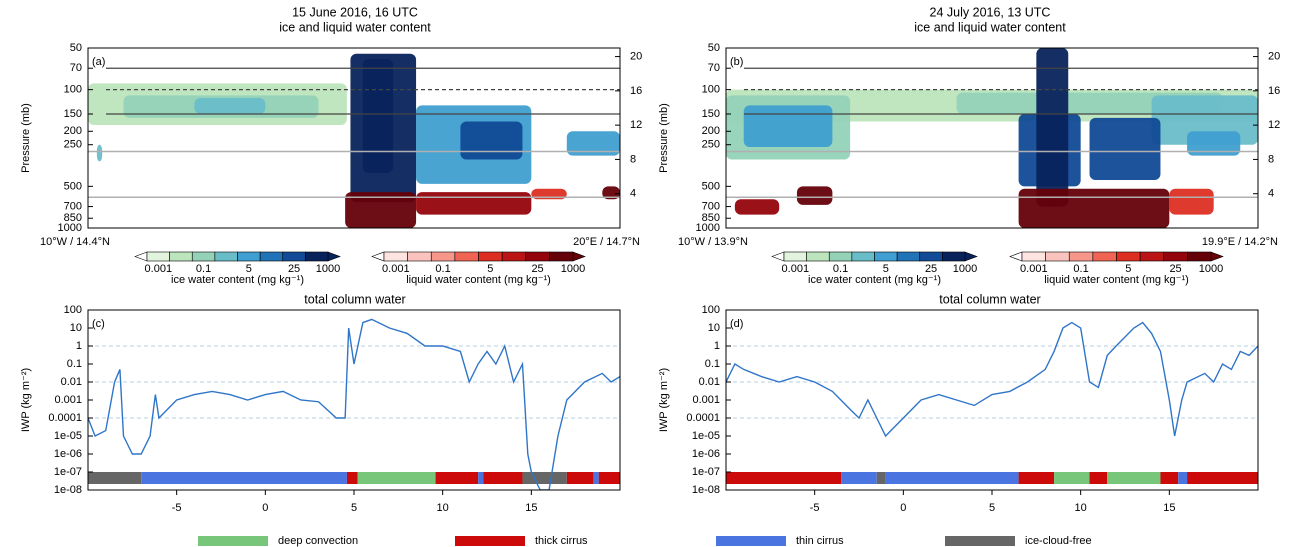 The image size is (1298, 547). What do you see at coordinates (711, 218) in the screenshot?
I see `y-tick-label: 850` at bounding box center [711, 218].